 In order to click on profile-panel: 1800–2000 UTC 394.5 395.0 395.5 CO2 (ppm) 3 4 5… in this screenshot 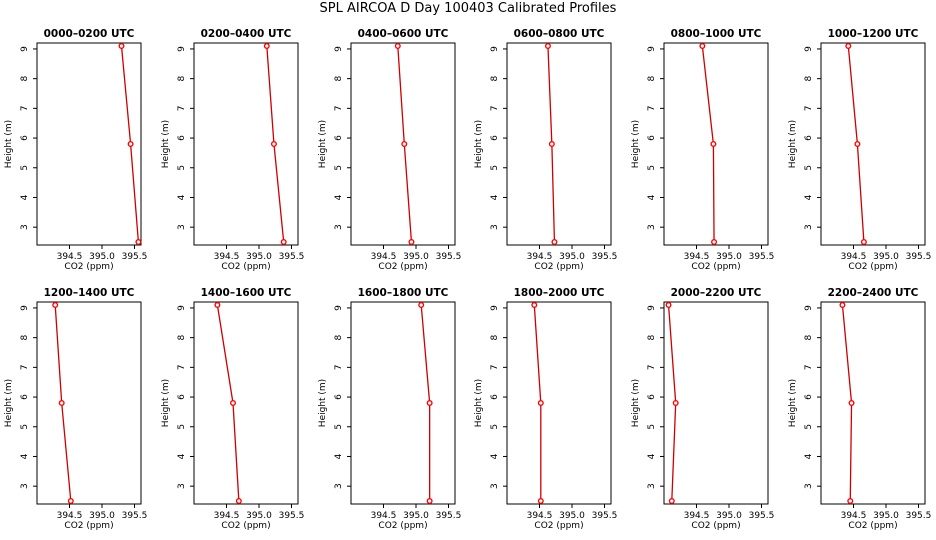, I will do `click(545, 409)`.